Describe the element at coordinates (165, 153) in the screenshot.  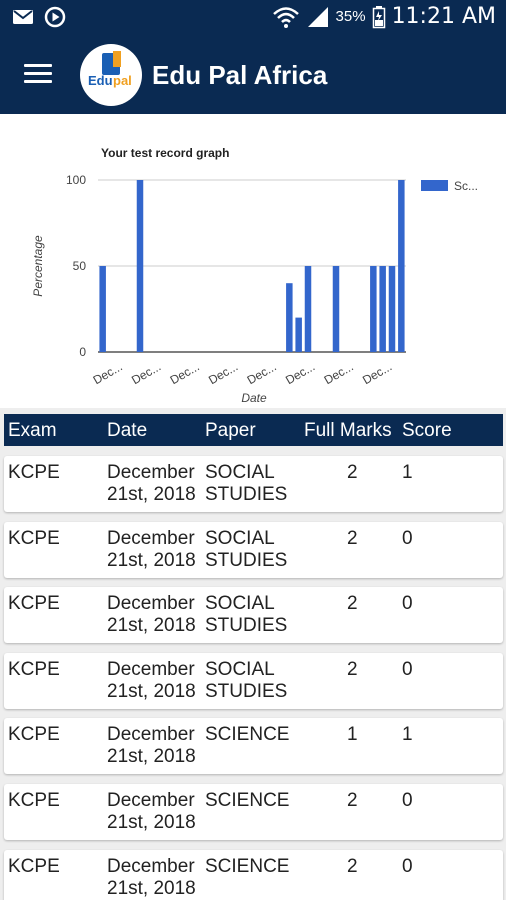
I see `chart-title: Your test record graph` at that location.